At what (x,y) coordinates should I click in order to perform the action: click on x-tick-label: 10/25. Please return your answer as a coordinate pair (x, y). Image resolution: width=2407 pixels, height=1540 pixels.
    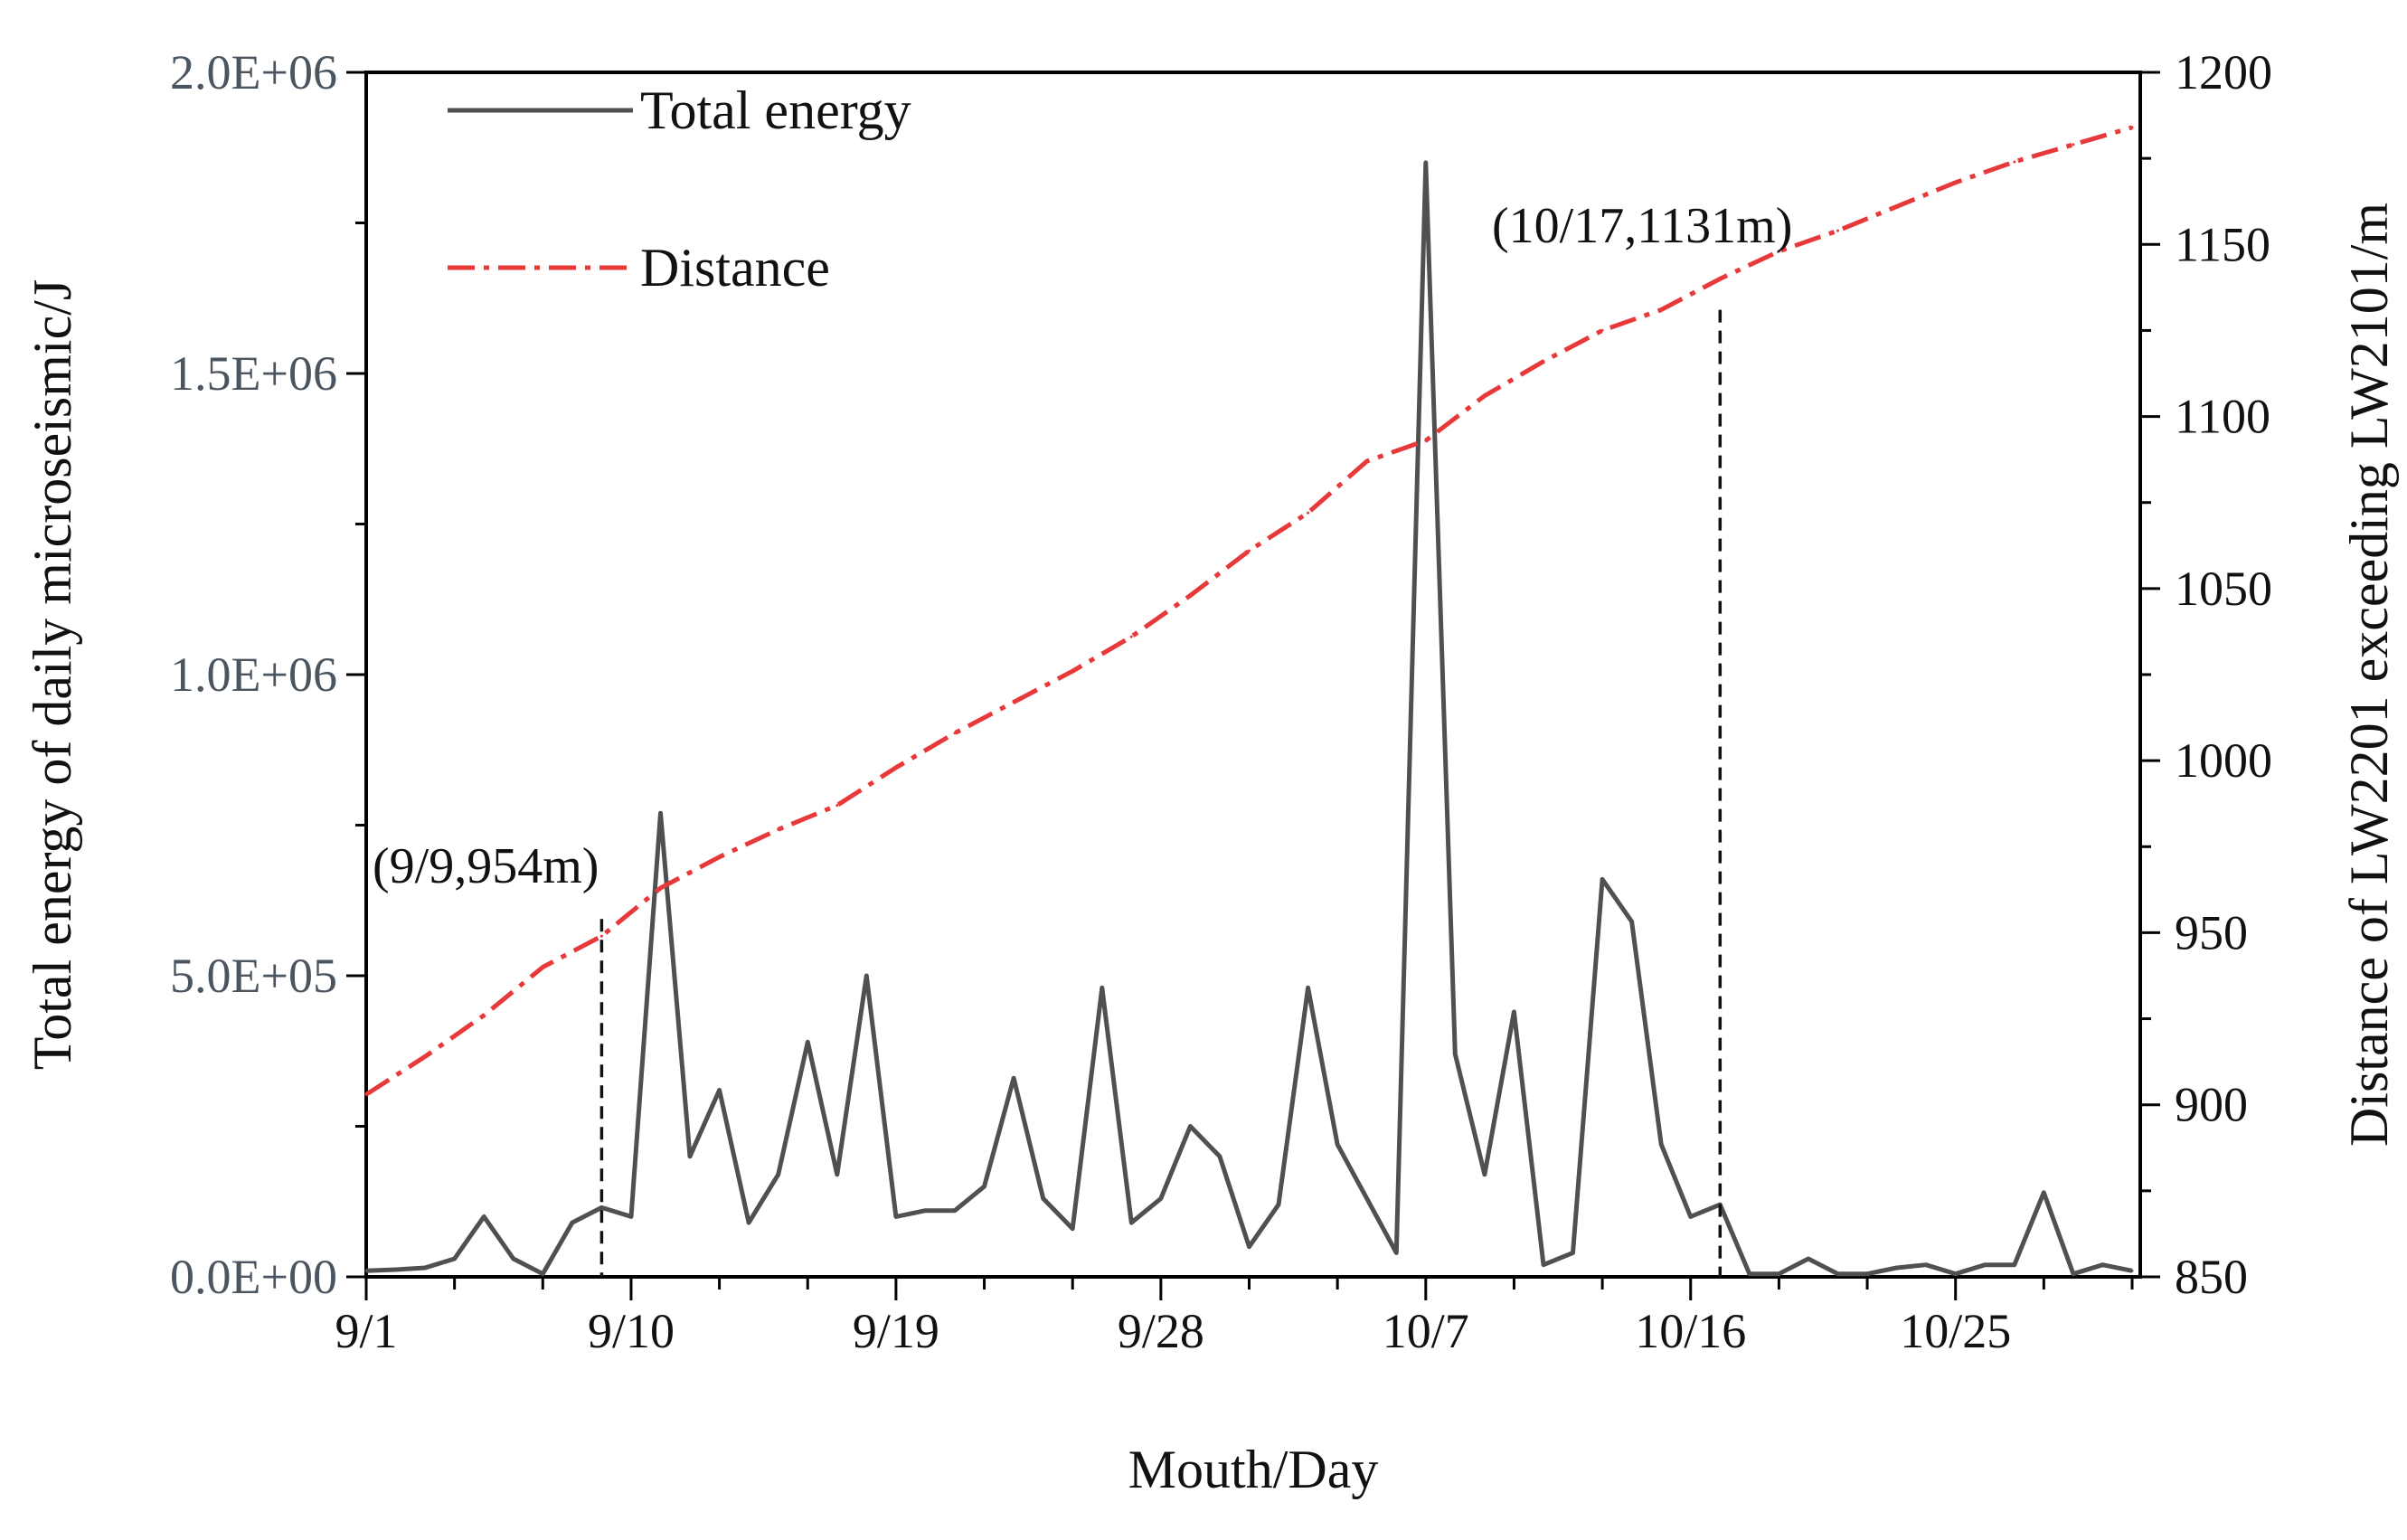
    Looking at the image, I should click on (1956, 1331).